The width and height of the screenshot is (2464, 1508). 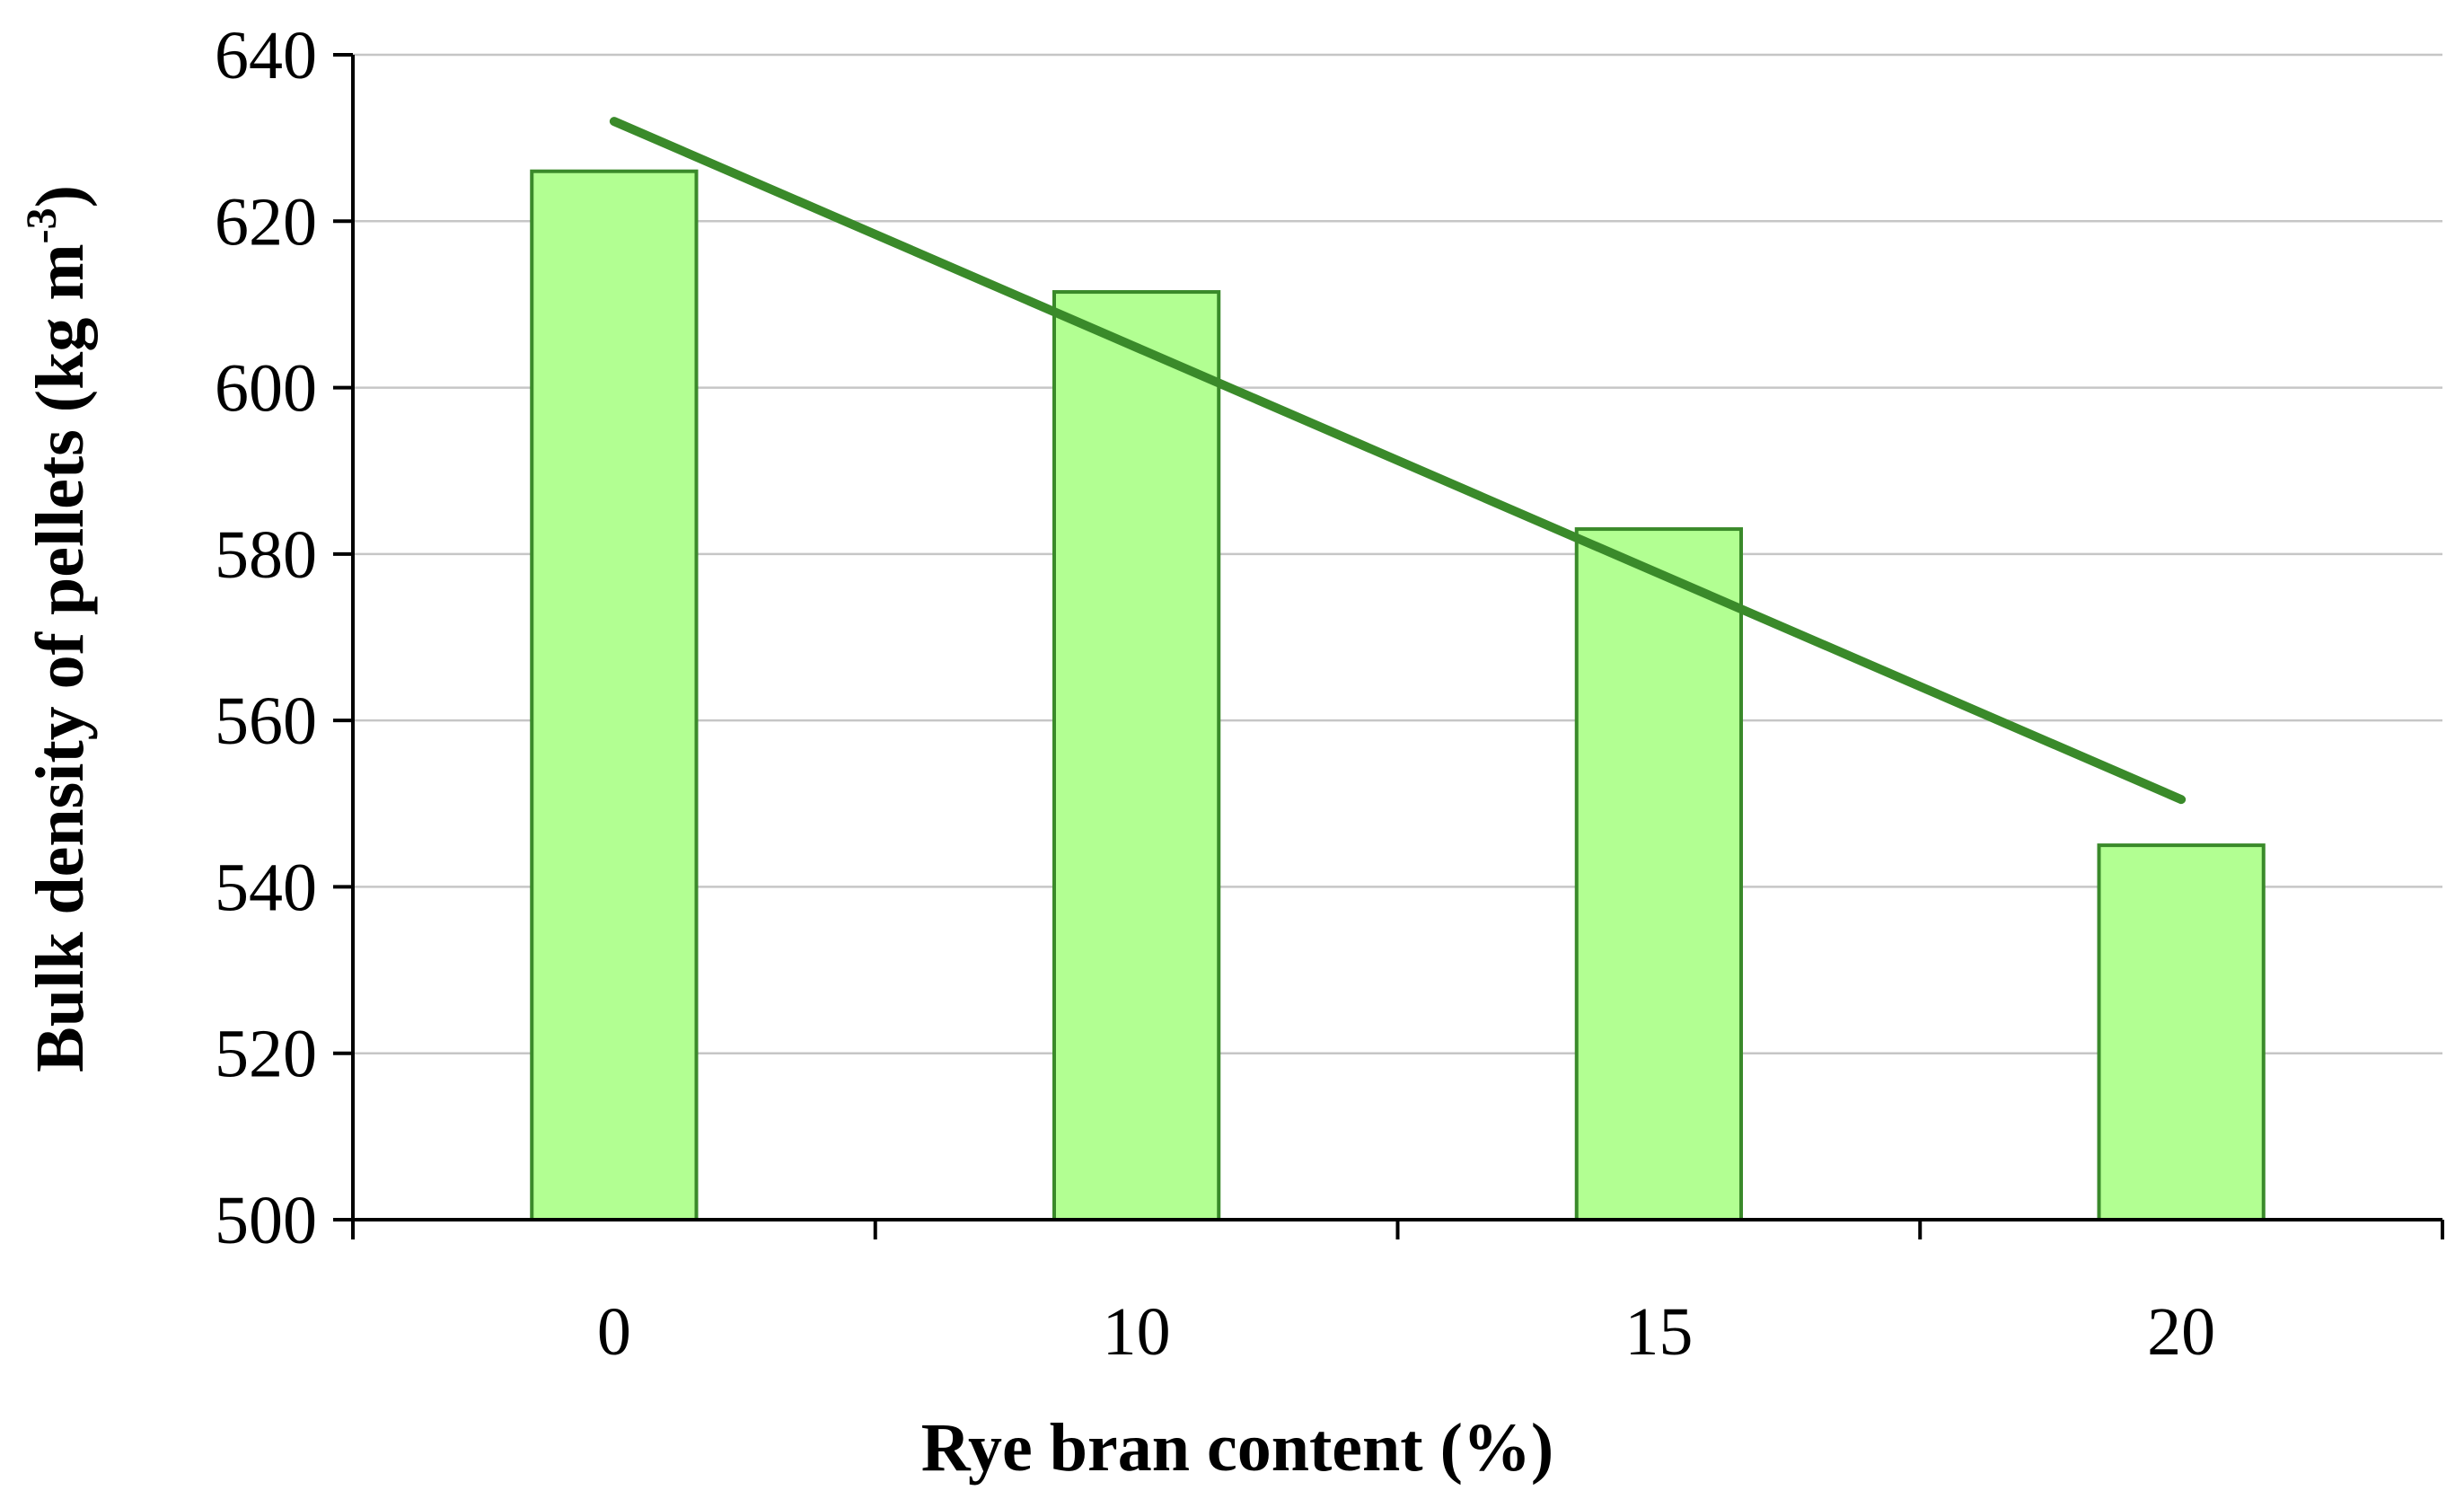 I want to click on y-tick-label: 540, so click(x=266, y=887).